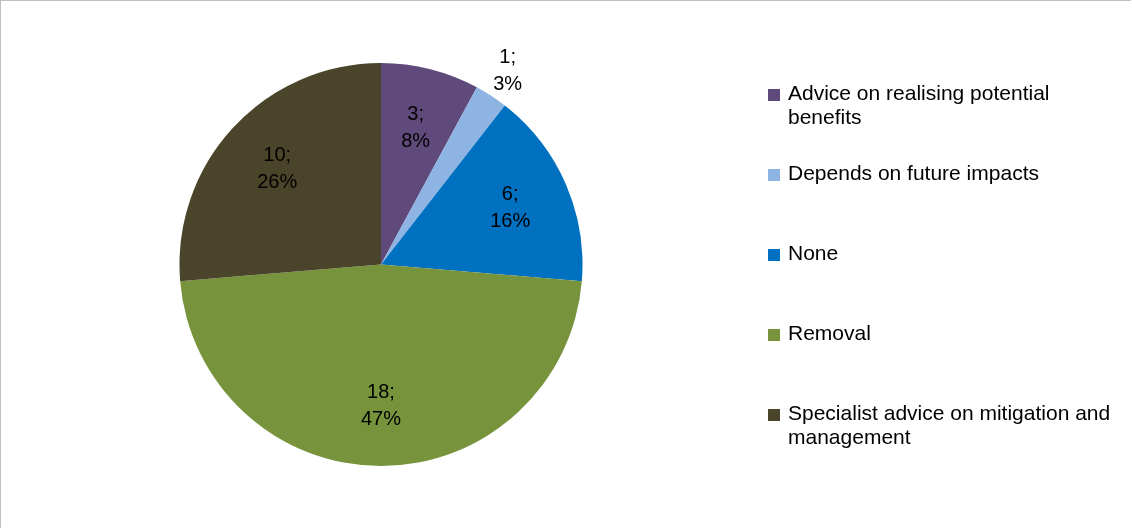 The width and height of the screenshot is (1132, 529). Describe the element at coordinates (508, 69) in the screenshot. I see `data-label: 1; 3%` at that location.